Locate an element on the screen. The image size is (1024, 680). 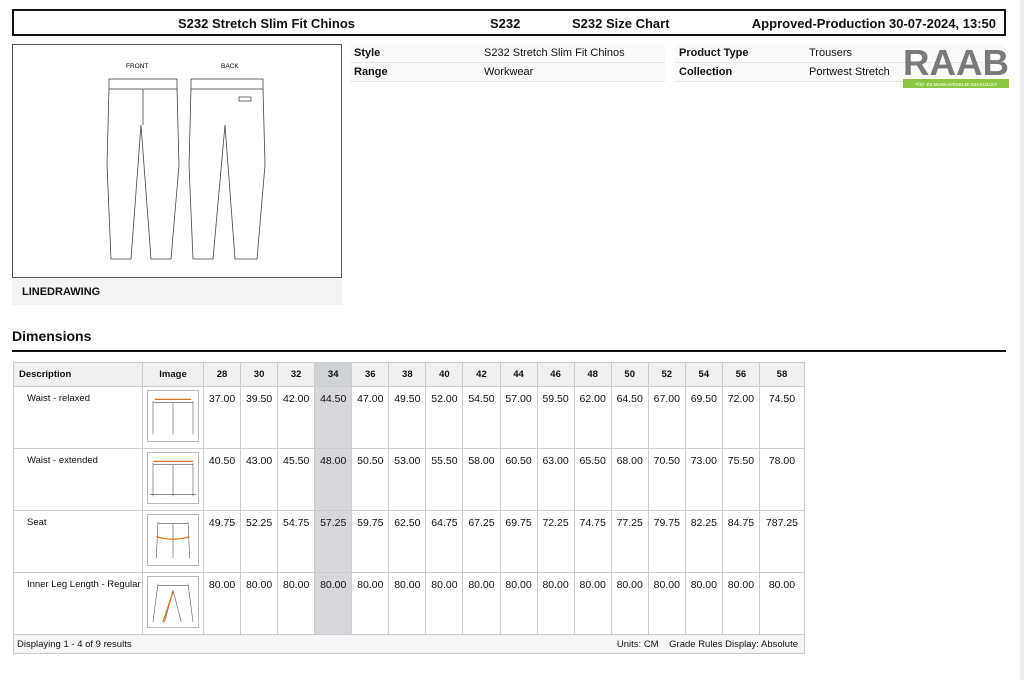
cell-value: 48.00 is located at coordinates (333, 479).